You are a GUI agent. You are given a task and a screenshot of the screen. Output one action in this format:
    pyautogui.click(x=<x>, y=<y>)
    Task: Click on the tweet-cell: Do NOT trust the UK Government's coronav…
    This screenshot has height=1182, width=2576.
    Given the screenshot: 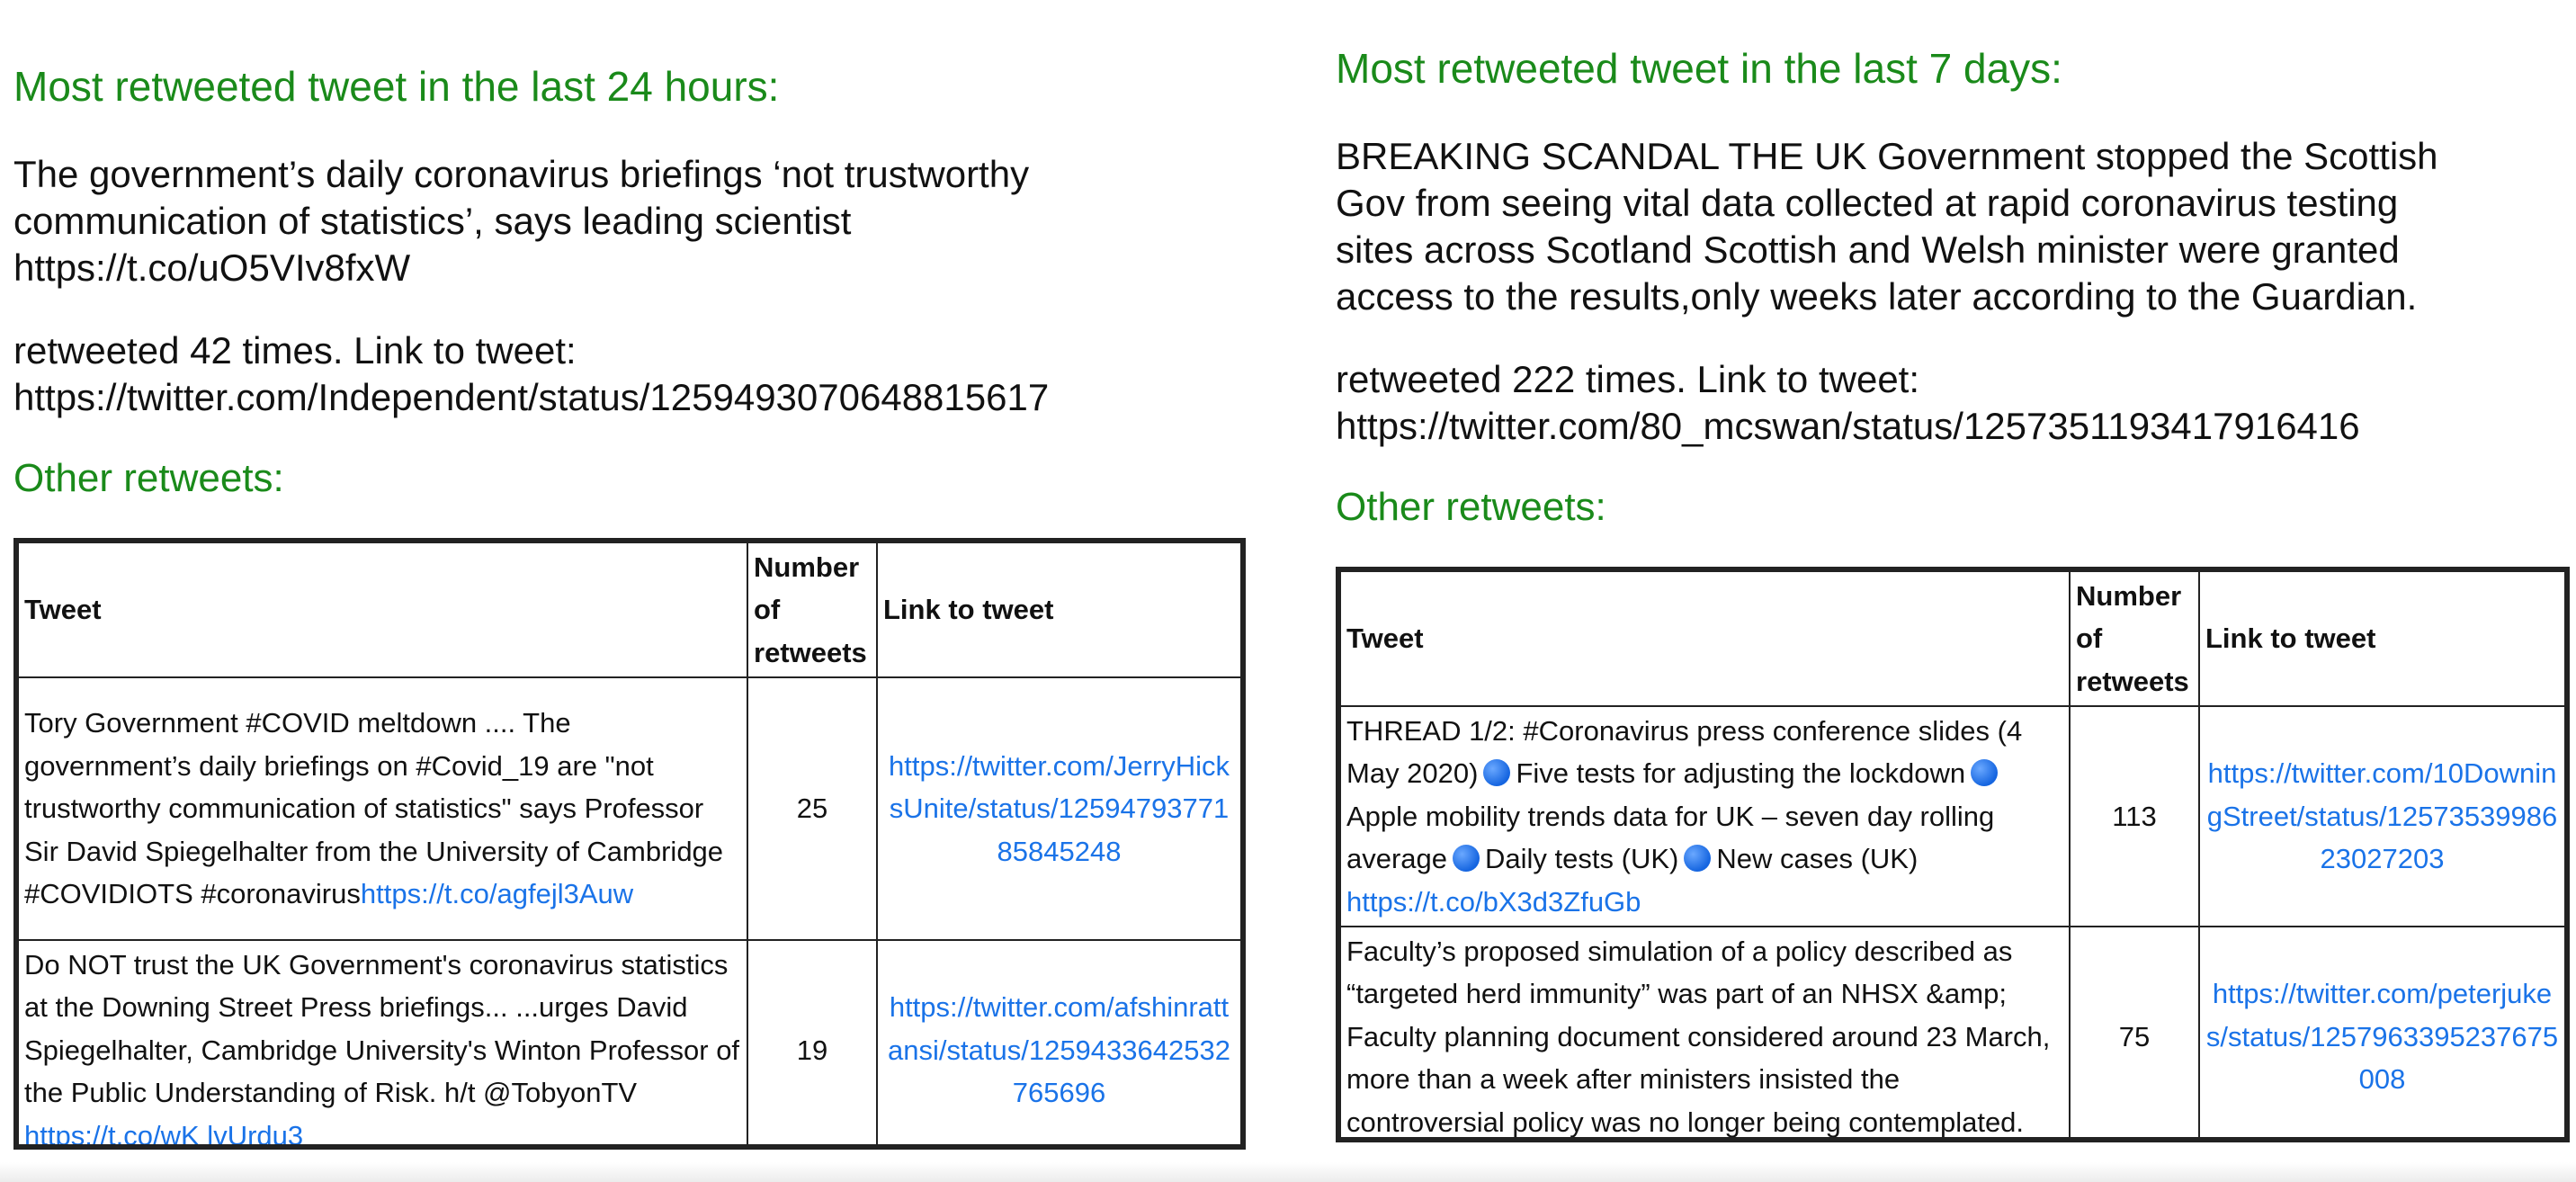 What is the action you would take?
    pyautogui.click(x=383, y=1044)
    